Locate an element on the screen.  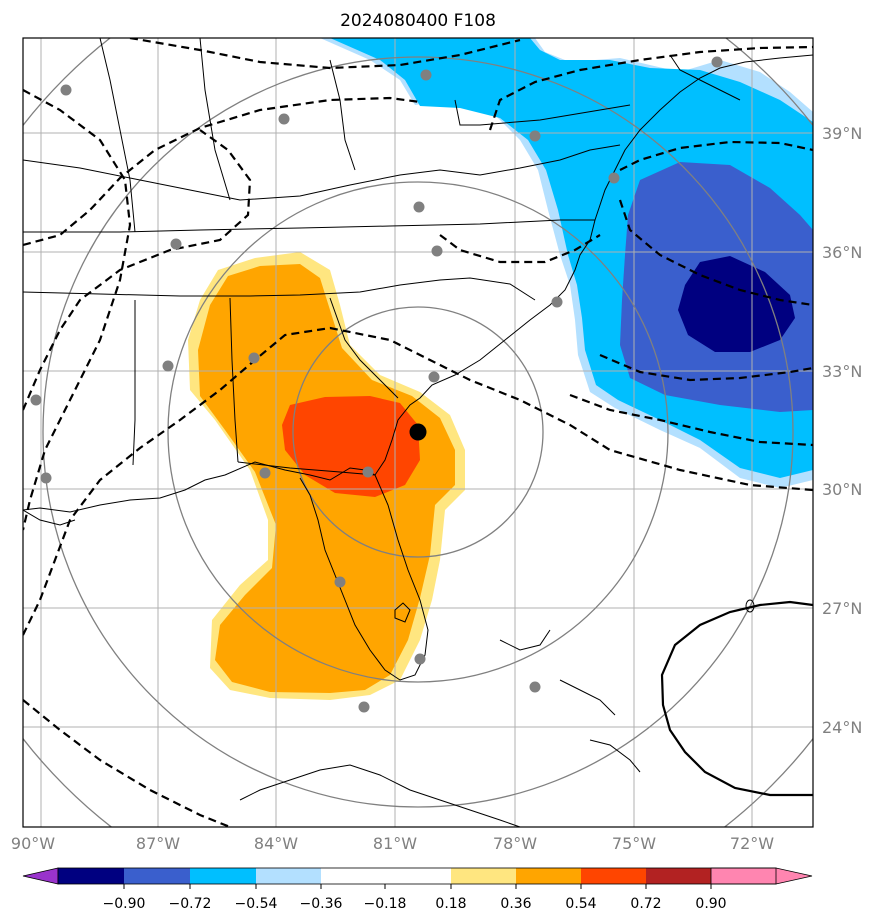
colorbar-tick-label: −0.18 is located at coordinates (385, 904).